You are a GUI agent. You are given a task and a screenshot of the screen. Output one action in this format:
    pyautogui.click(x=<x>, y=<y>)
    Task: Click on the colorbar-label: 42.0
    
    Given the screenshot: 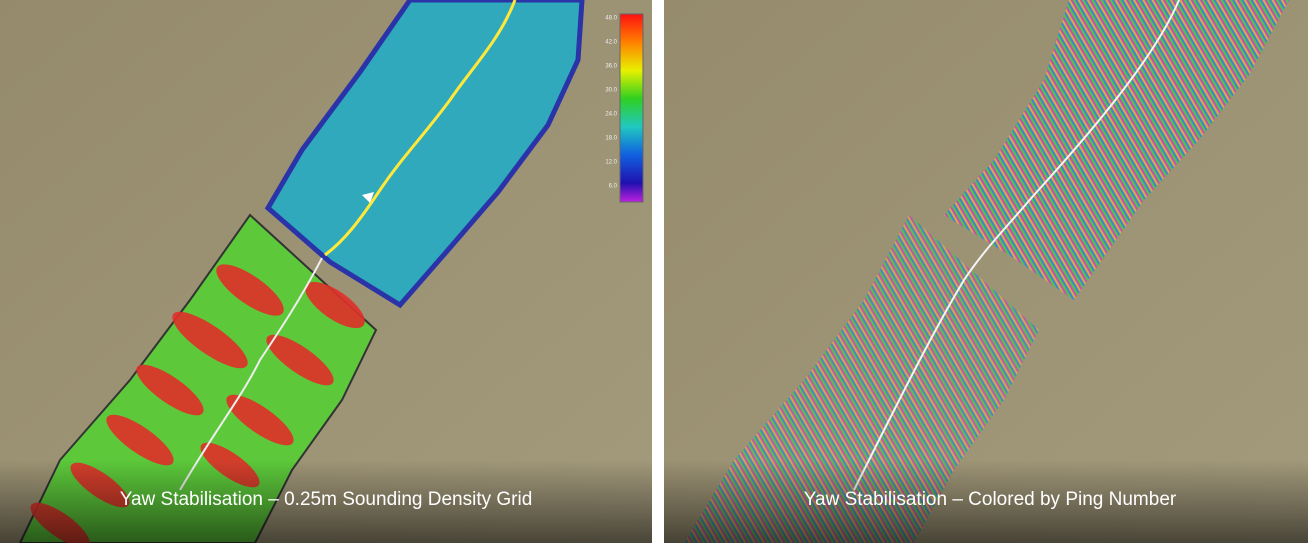 What is the action you would take?
    pyautogui.click(x=611, y=43)
    